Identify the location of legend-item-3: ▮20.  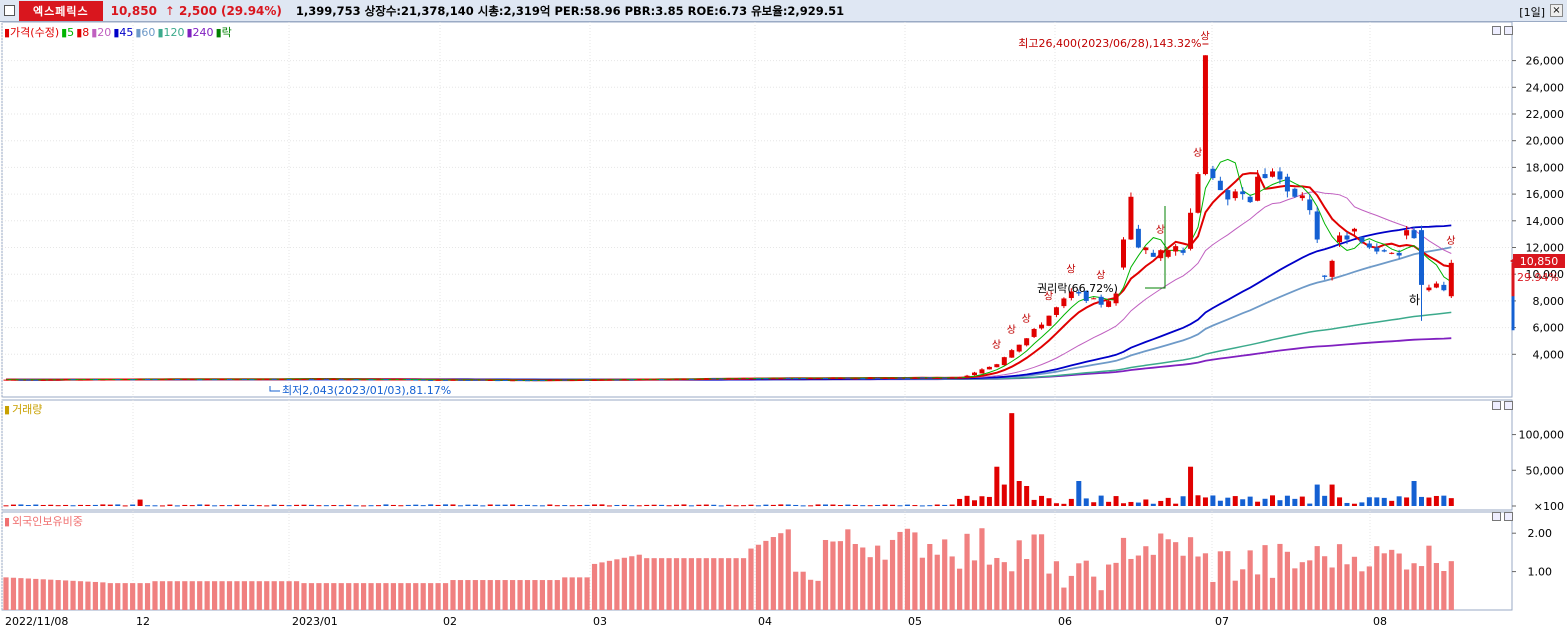
(101, 32).